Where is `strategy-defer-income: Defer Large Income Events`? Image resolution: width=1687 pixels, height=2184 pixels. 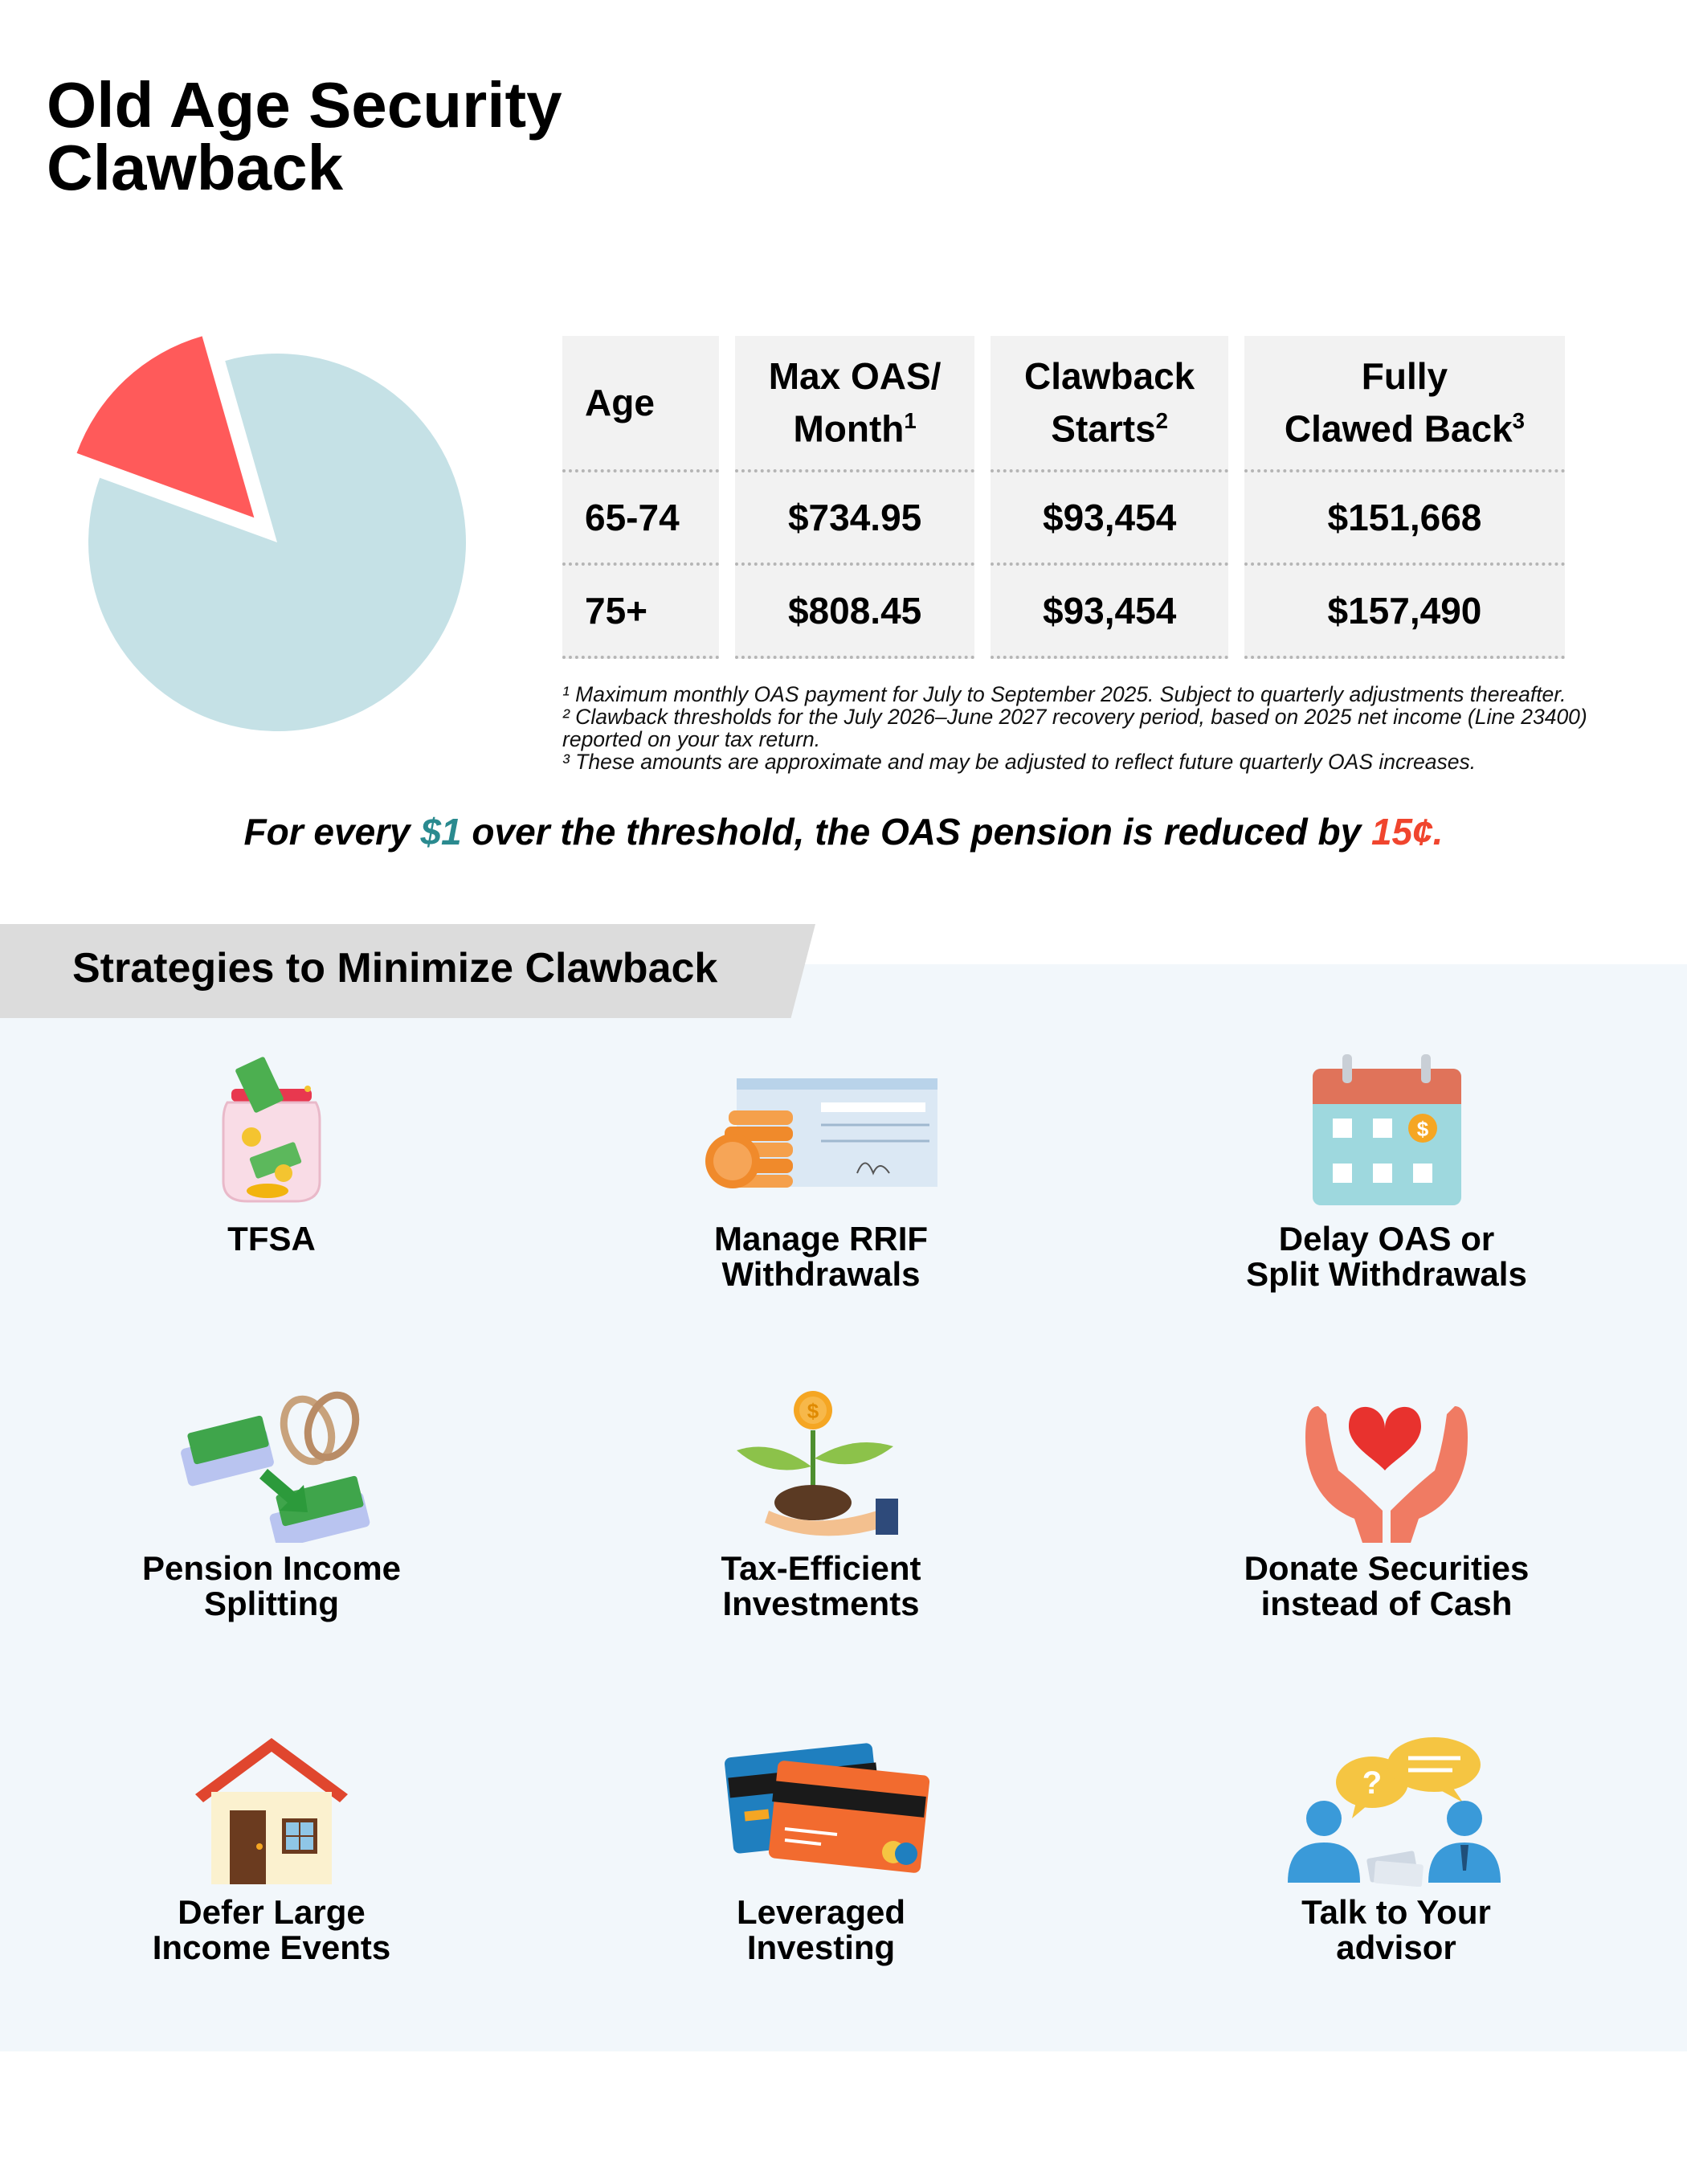
strategy-defer-income: Defer Large Income Events is located at coordinates (272, 1849).